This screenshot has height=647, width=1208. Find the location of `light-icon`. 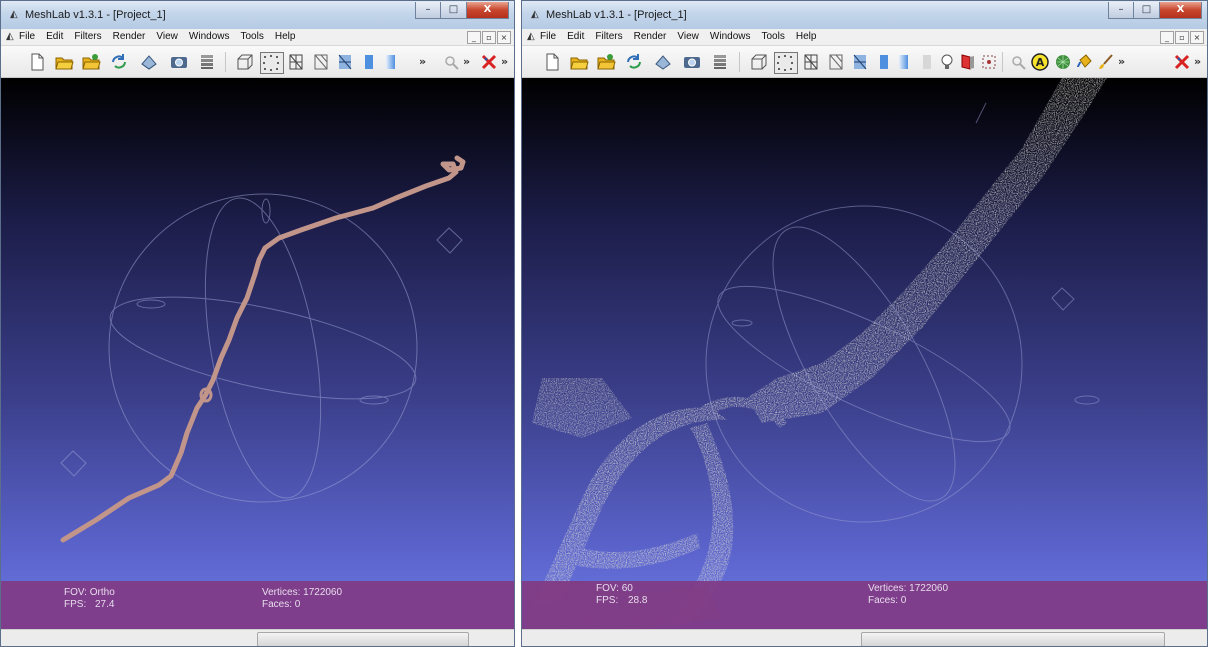

light-icon is located at coordinates (947, 62).